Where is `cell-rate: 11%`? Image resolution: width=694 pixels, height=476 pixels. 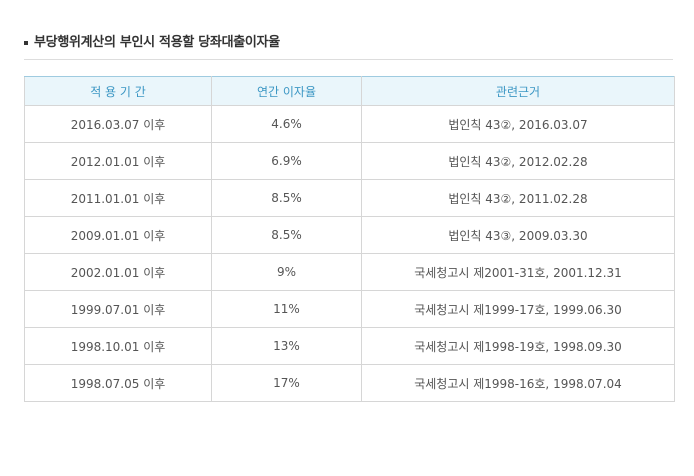 cell-rate: 11% is located at coordinates (286, 309).